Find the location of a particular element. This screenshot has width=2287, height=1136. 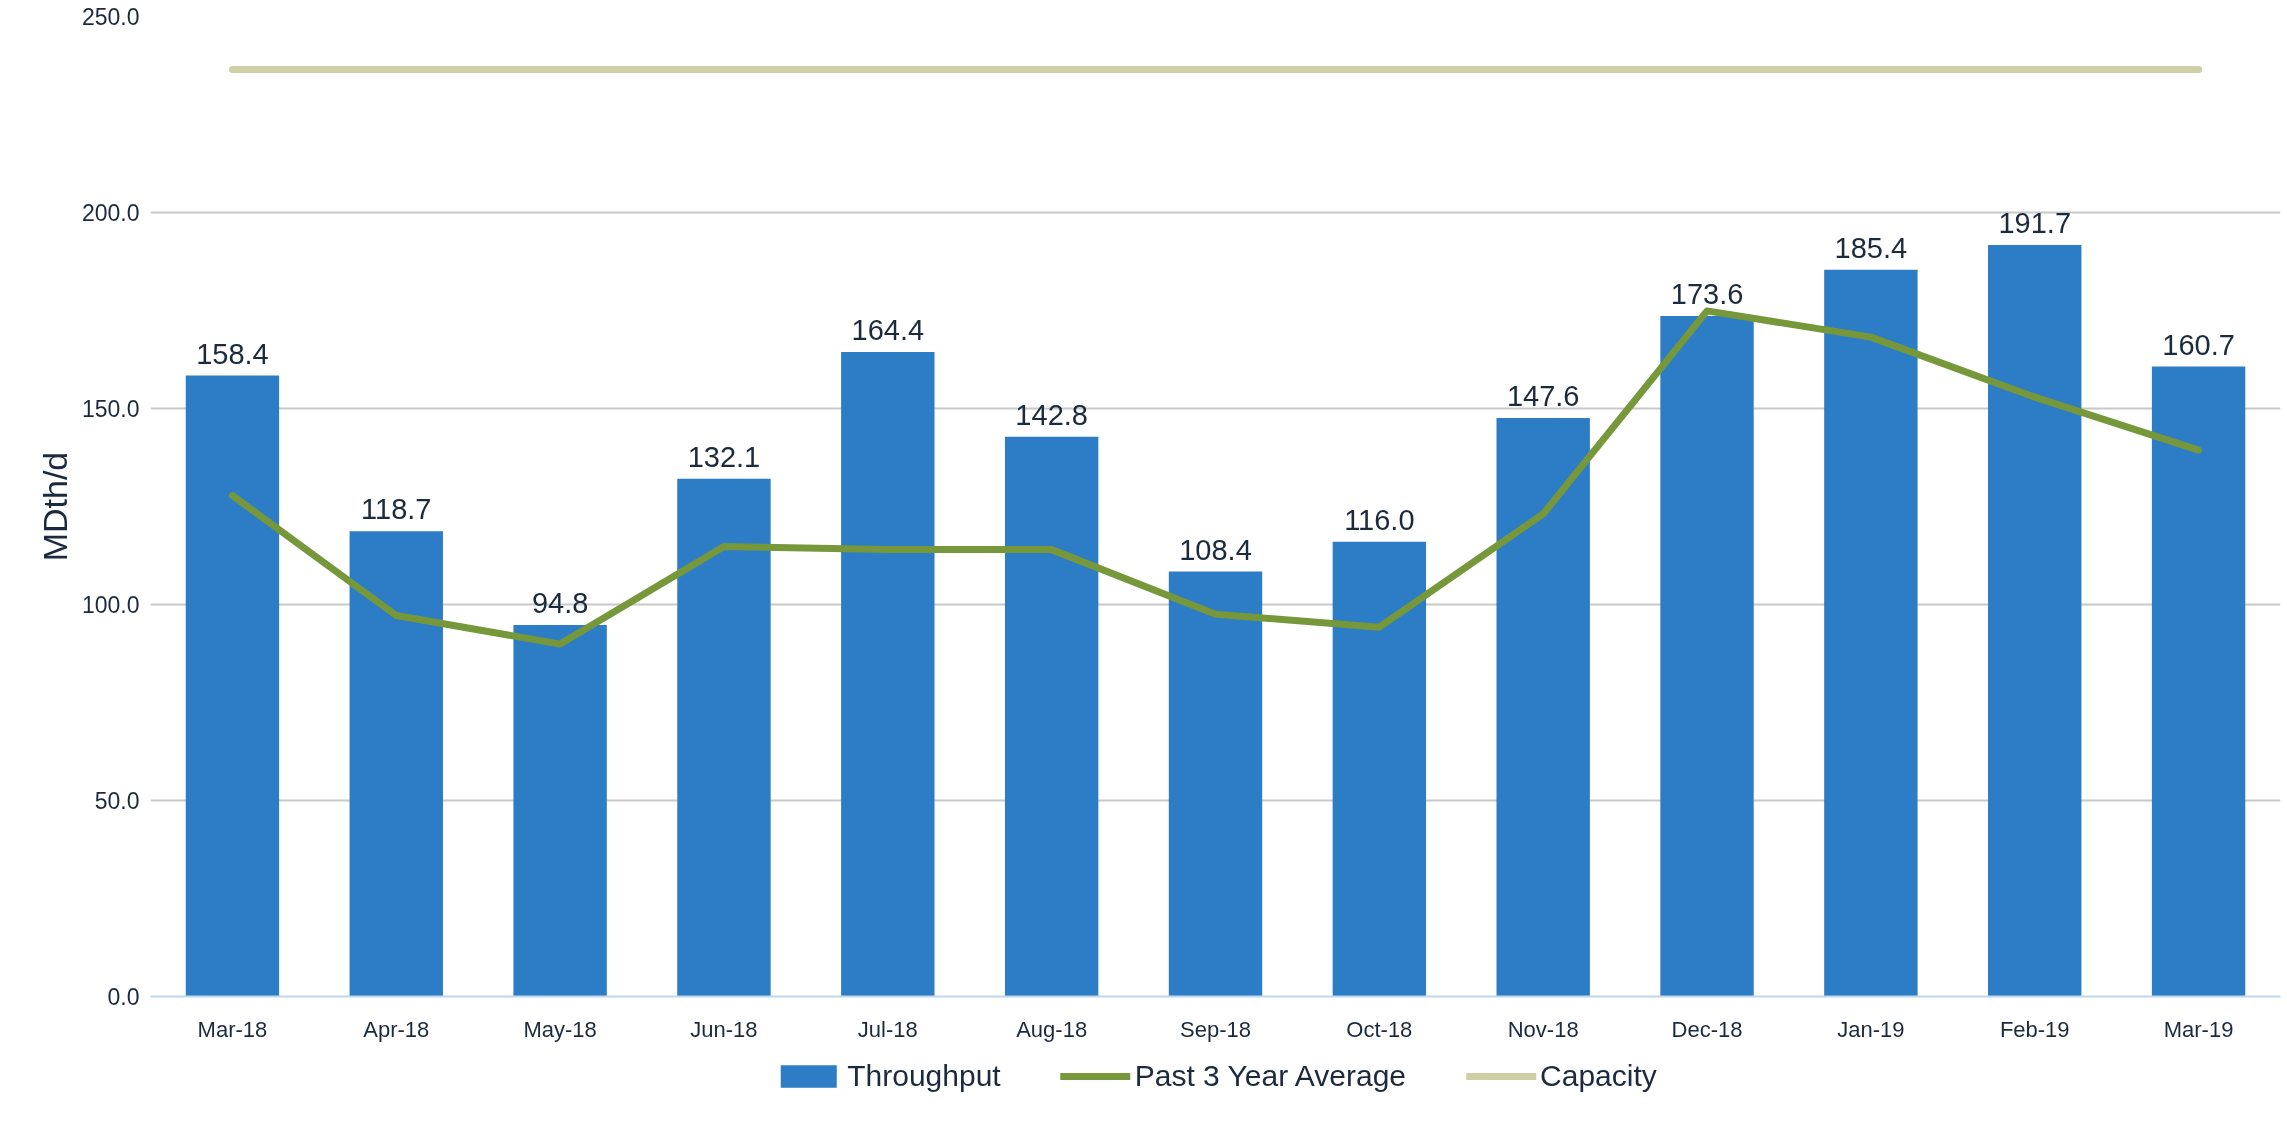

y-tick-label: 50.0 is located at coordinates (117, 801).